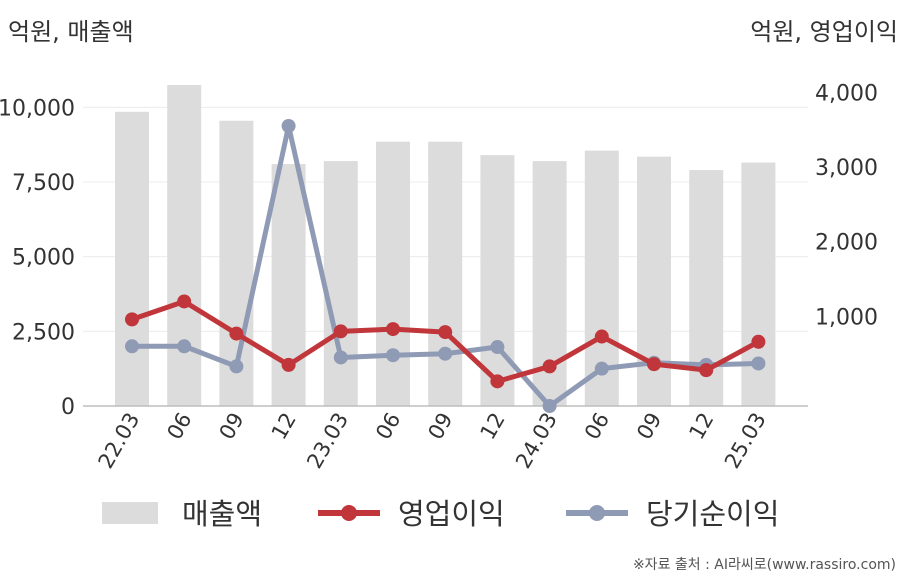 This screenshot has width=908, height=580. What do you see at coordinates (349, 513) in the screenshot?
I see `legend-marker-operating-profit` at bounding box center [349, 513].